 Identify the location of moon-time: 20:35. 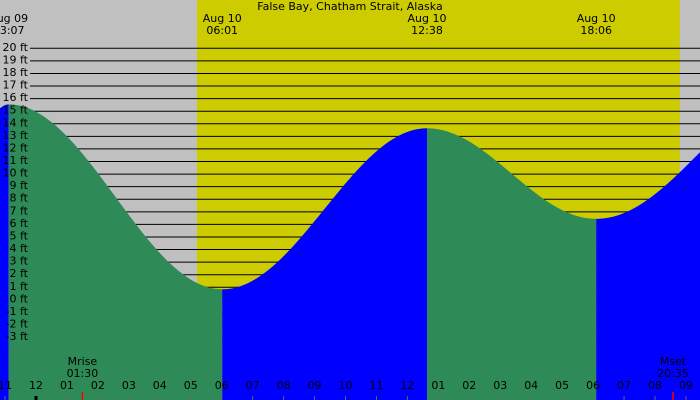
(673, 373).